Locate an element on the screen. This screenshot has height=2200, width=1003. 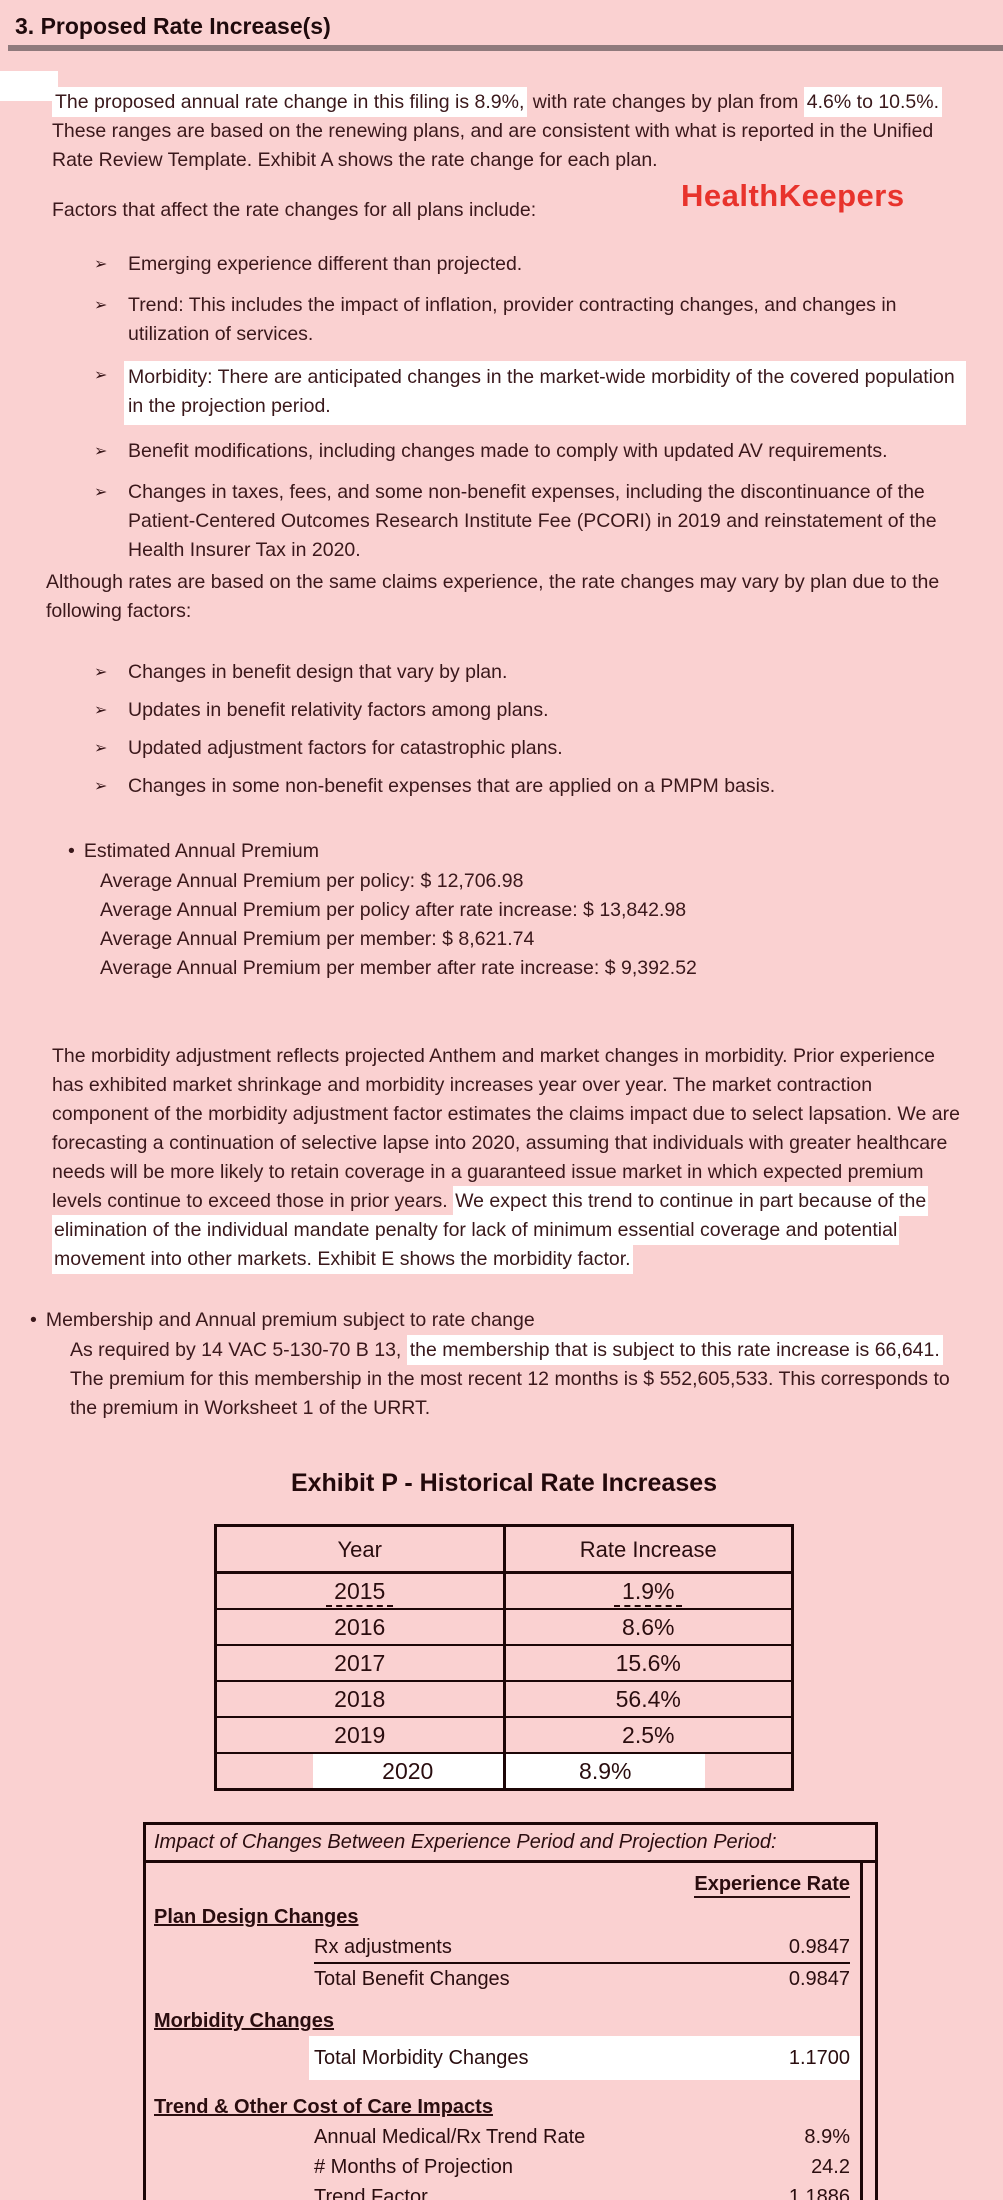
table-row: 2018 56.4% is located at coordinates (504, 1699).